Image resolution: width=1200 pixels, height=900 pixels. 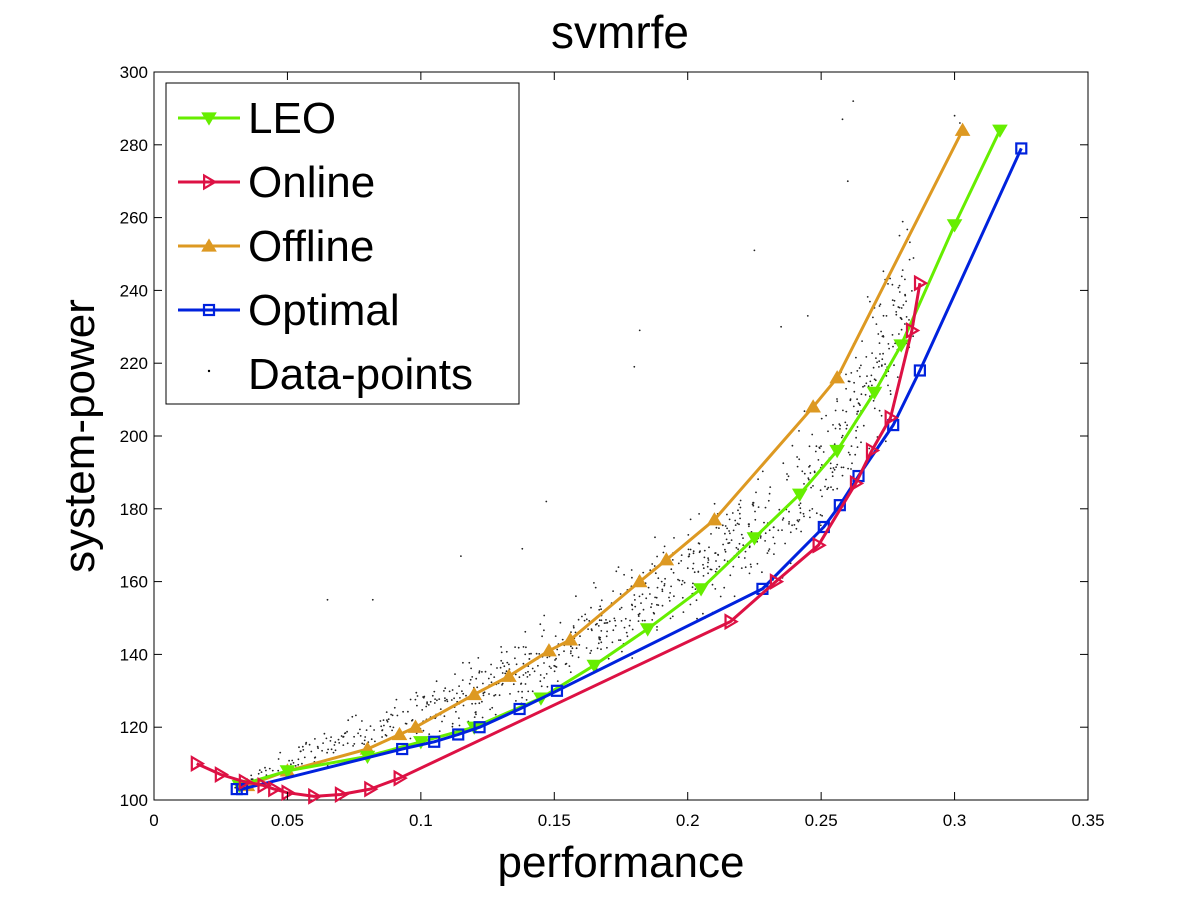 I want to click on y-tick-label: 100, so click(x=134, y=800).